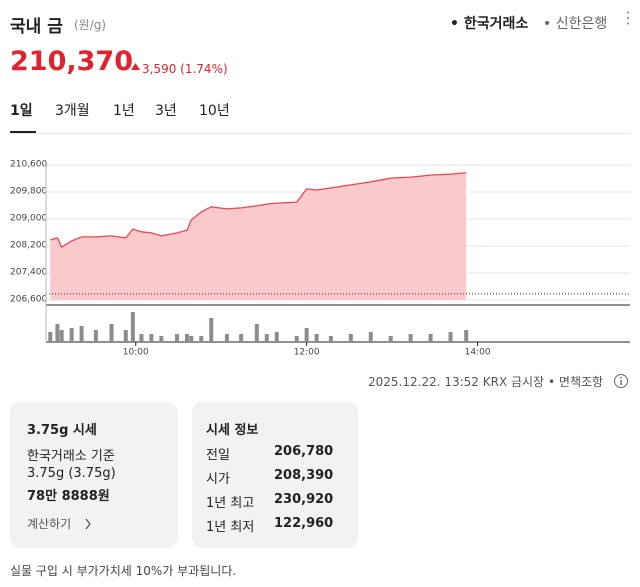  What do you see at coordinates (581, 382) in the screenshot?
I see `disclaimer-text: 면책조항` at bounding box center [581, 382].